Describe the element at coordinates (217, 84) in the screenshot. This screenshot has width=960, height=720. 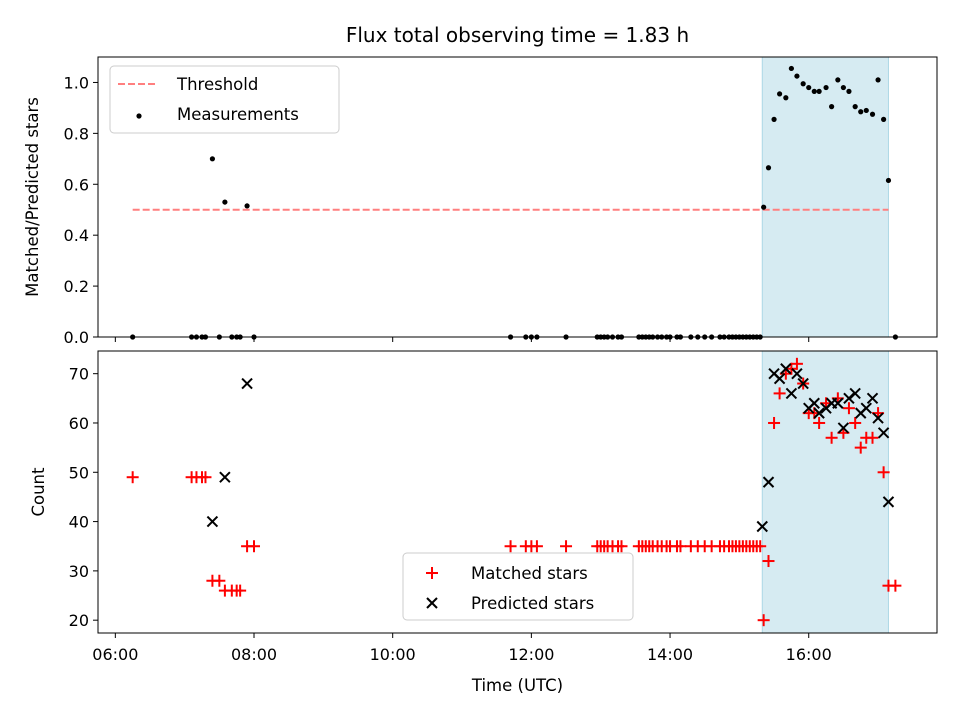
I see `legend-threshold-label: Threshold` at that location.